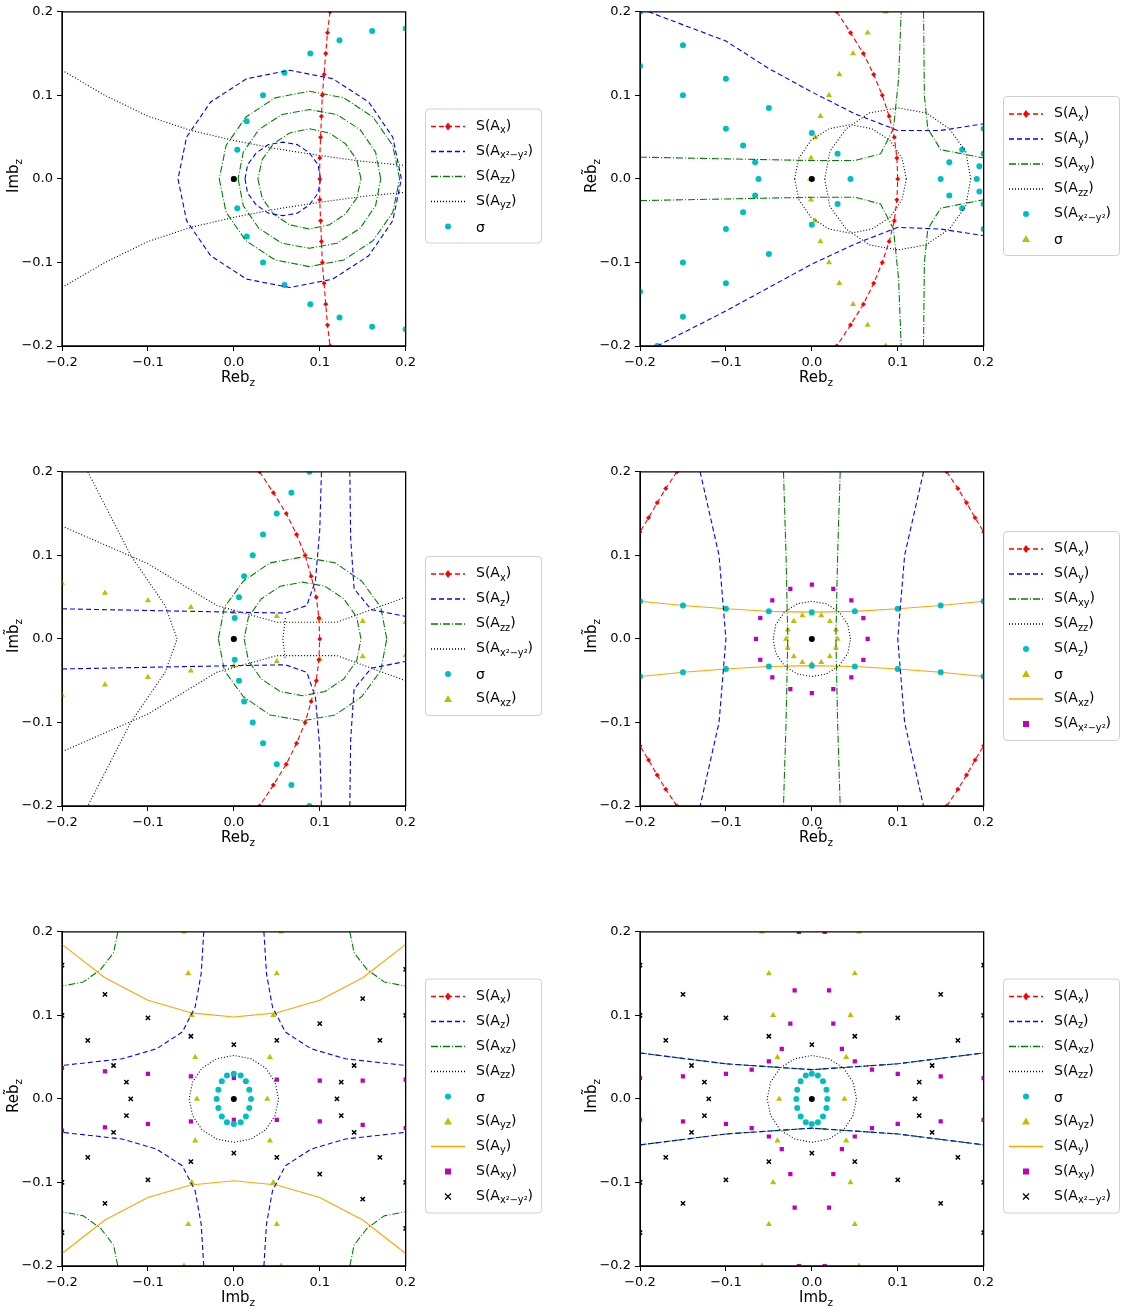 The height and width of the screenshot is (1312, 1148). Describe the element at coordinates (238, 1298) in the screenshot. I see `x-axis-title: Imb$_{z}$` at that location.